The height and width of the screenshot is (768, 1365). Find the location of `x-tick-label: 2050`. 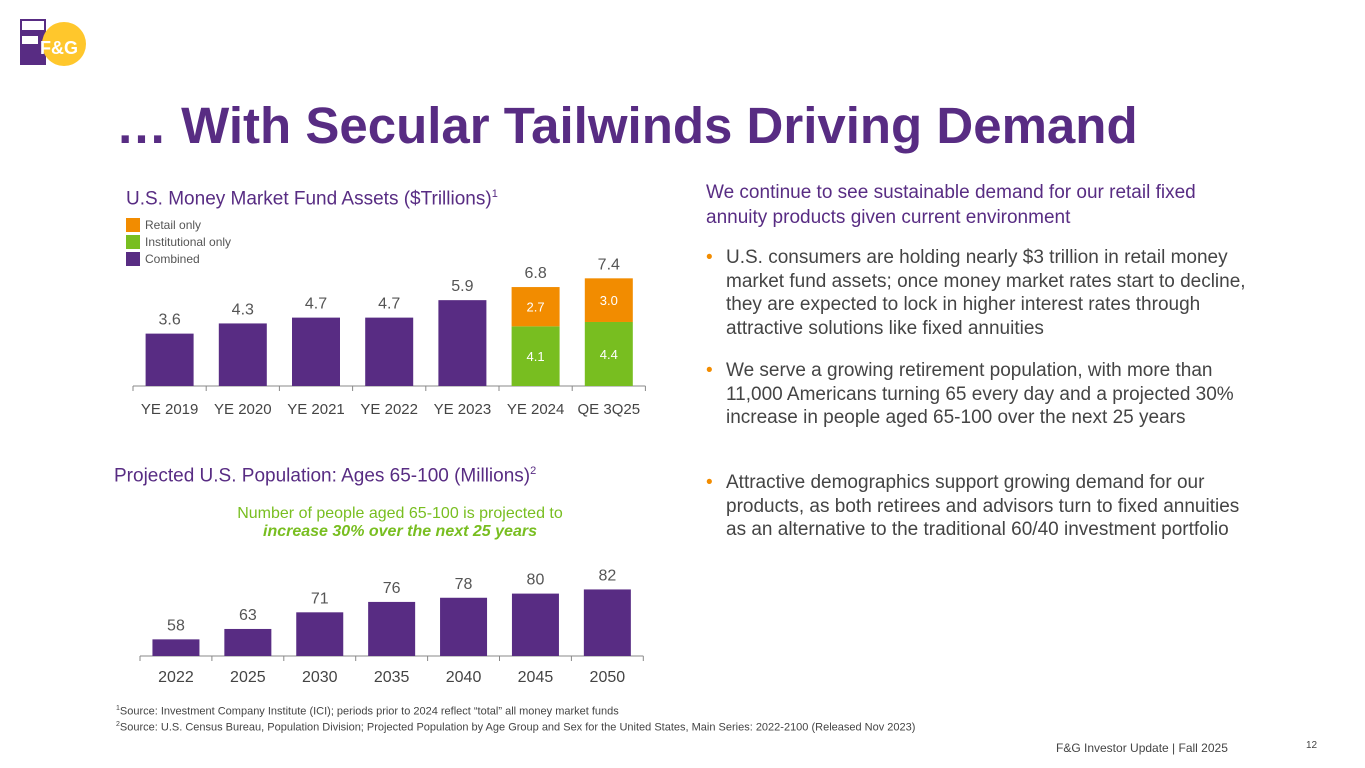

x-tick-label: 2050 is located at coordinates (608, 677).